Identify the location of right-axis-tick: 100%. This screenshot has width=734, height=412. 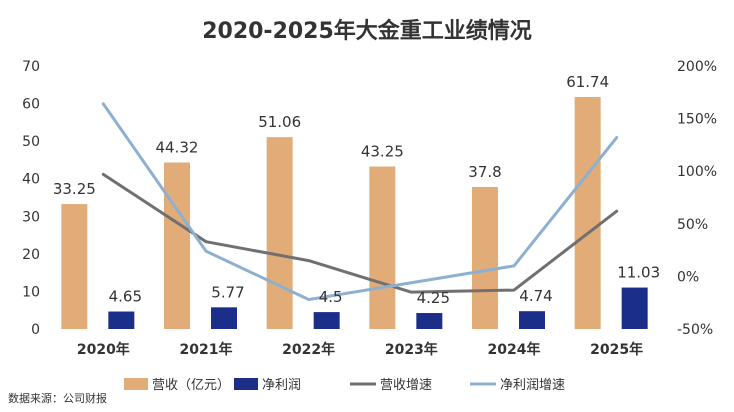
(697, 172).